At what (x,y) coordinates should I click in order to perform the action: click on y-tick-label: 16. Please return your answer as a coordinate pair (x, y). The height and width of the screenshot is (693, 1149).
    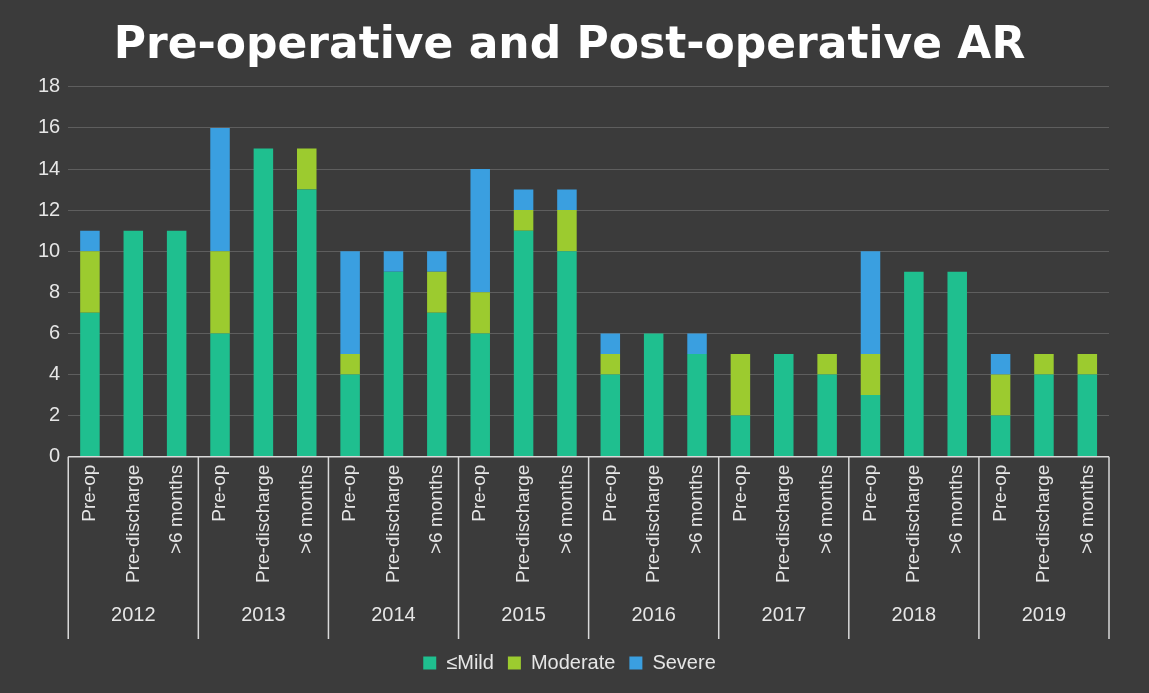
    Looking at the image, I should click on (49, 126).